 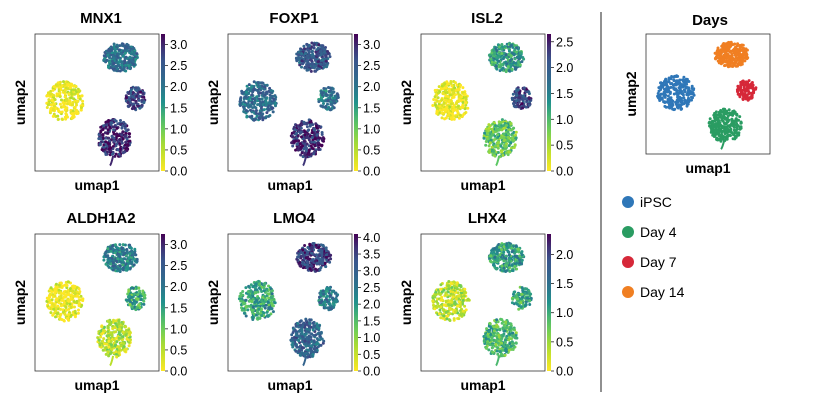 I want to click on plot-title: ISL2, so click(x=487, y=18).